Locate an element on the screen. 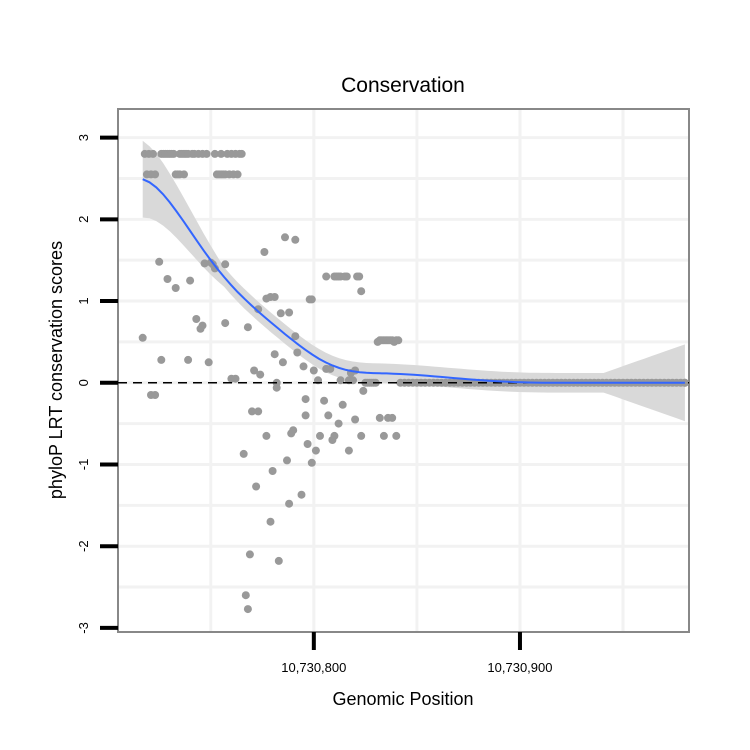 The width and height of the screenshot is (750, 750). chart-title: Conservation is located at coordinates (403, 85).